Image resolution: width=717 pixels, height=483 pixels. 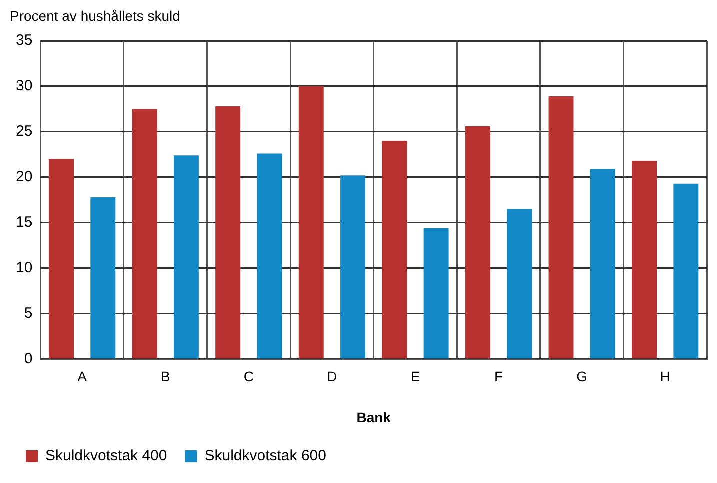 I want to click on x-tick-label: F, so click(x=499, y=376).